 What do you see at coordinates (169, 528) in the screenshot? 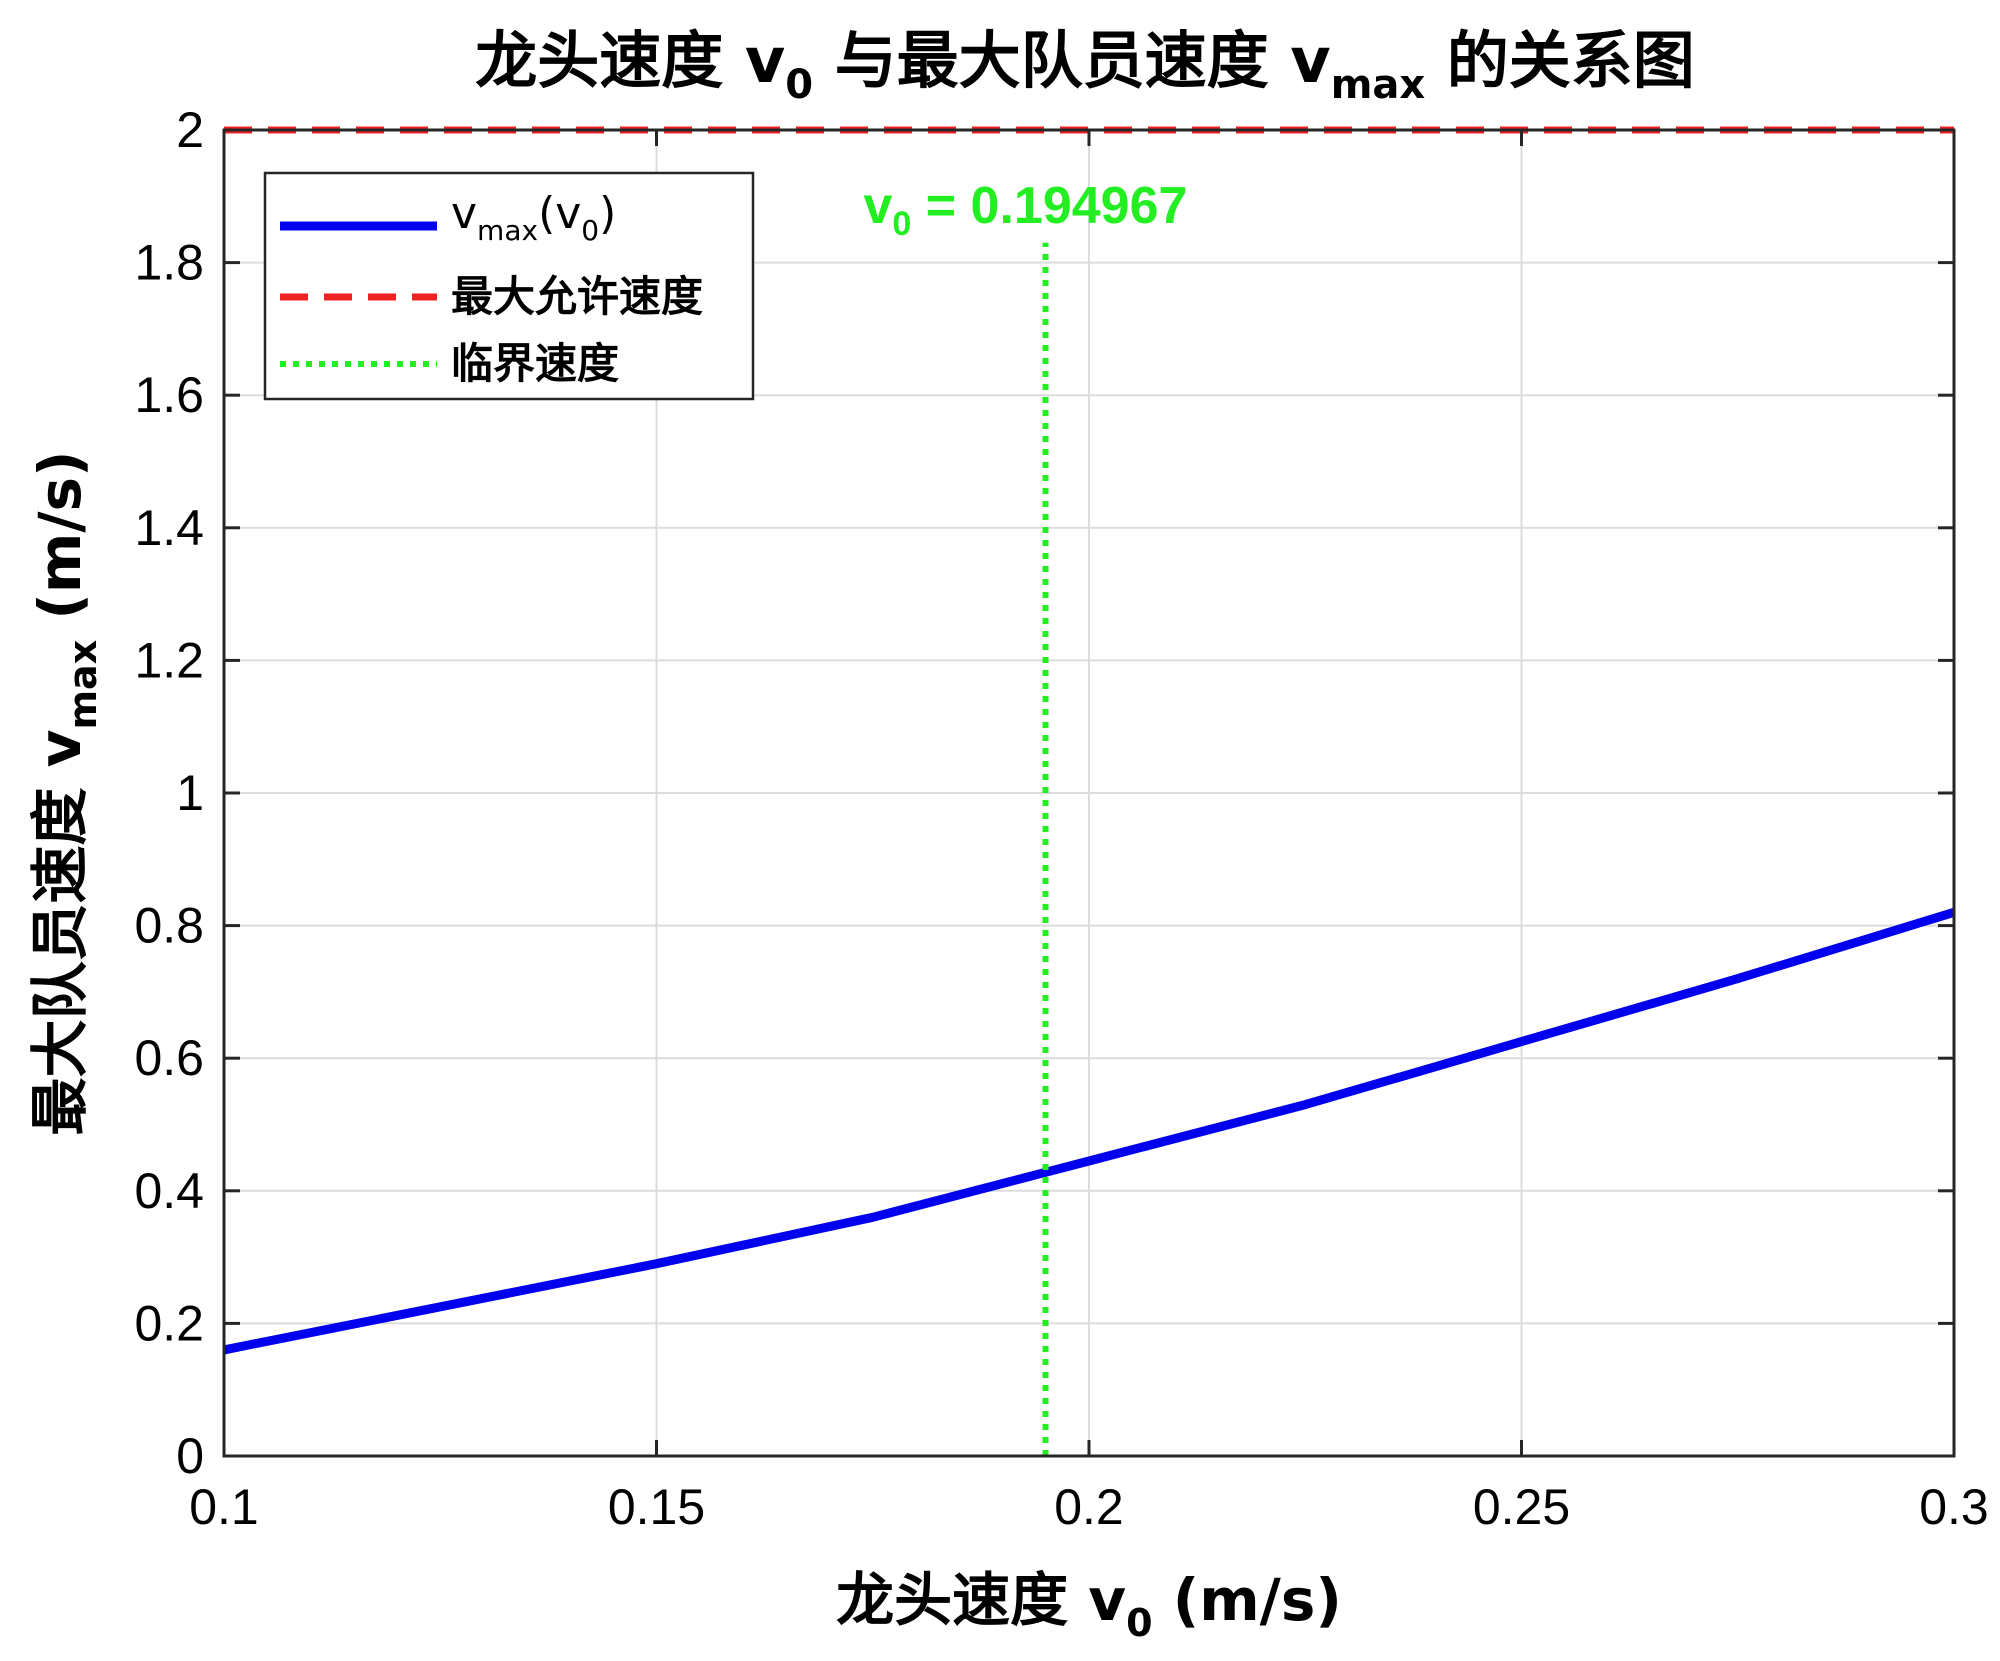
I see `y-tick-label: 1.4` at bounding box center [169, 528].